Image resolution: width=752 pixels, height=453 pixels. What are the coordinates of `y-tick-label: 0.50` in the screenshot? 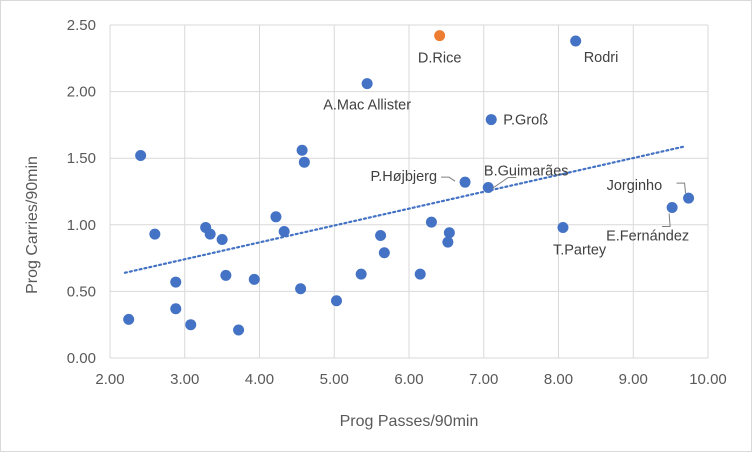 It's located at (81, 291).